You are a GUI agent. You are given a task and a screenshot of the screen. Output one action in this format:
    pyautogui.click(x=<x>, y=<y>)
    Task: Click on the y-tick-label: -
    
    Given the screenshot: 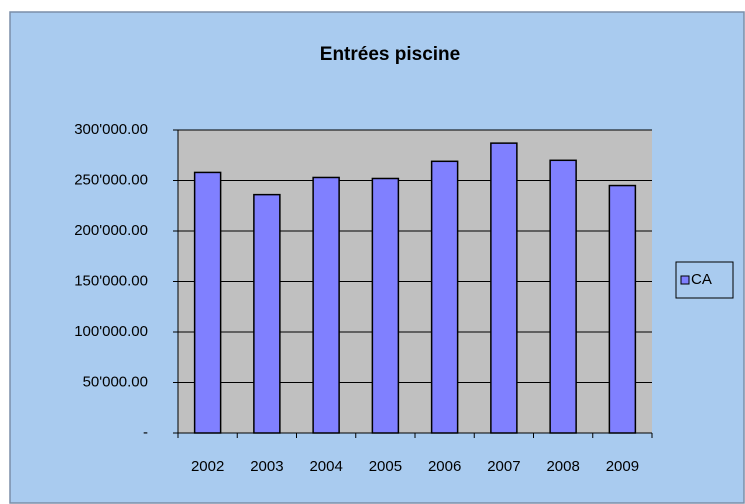 What is the action you would take?
    pyautogui.click(x=145, y=432)
    